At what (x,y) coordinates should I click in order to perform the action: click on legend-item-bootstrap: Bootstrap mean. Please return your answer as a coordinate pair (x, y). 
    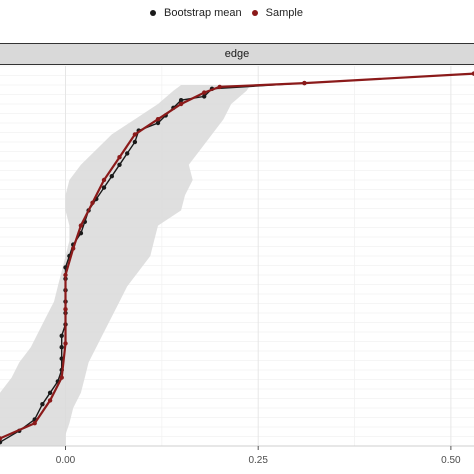
    Looking at the image, I should click on (196, 13).